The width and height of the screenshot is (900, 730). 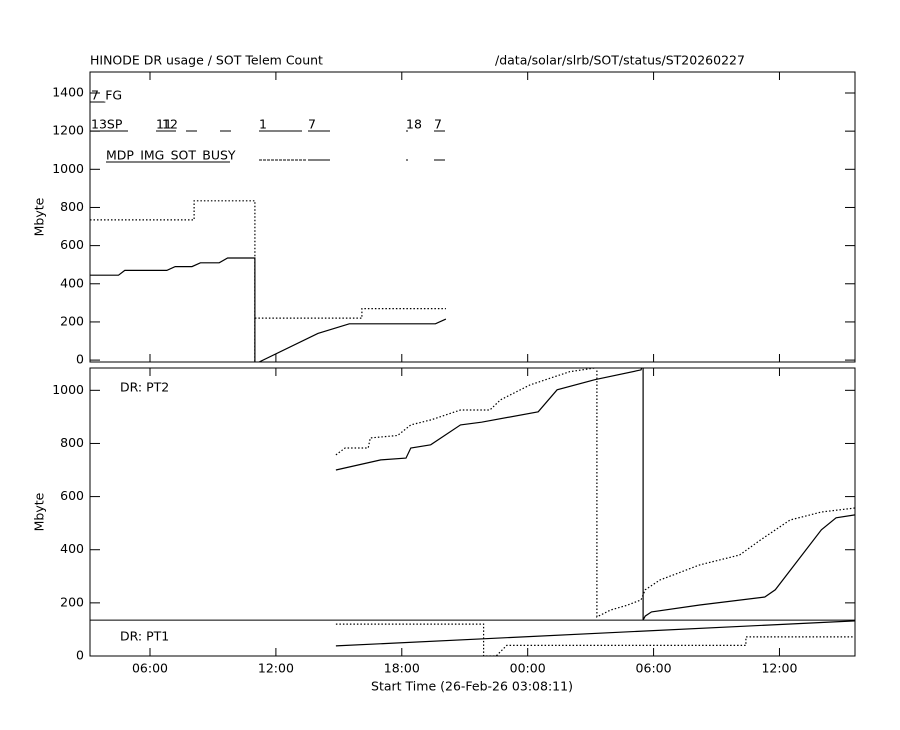 I want to click on annotation: 11, so click(x=164, y=124).